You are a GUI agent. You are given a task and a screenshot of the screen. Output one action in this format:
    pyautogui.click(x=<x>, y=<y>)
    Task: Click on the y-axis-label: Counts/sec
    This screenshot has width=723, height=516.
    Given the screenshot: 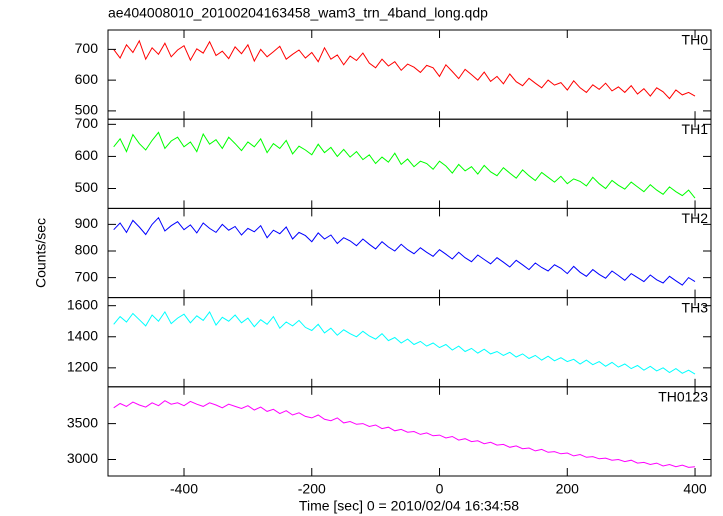 What is the action you would take?
    pyautogui.click(x=41, y=253)
    